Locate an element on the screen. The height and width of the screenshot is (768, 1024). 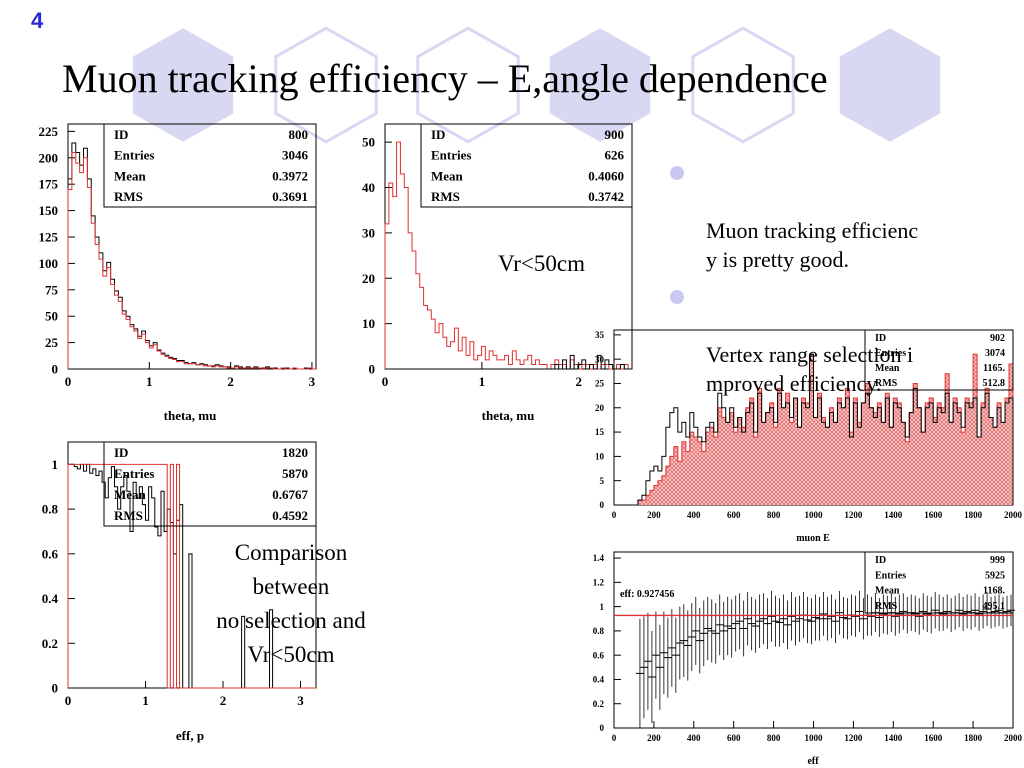
stats-value: 3046 is located at coordinates (295, 155).